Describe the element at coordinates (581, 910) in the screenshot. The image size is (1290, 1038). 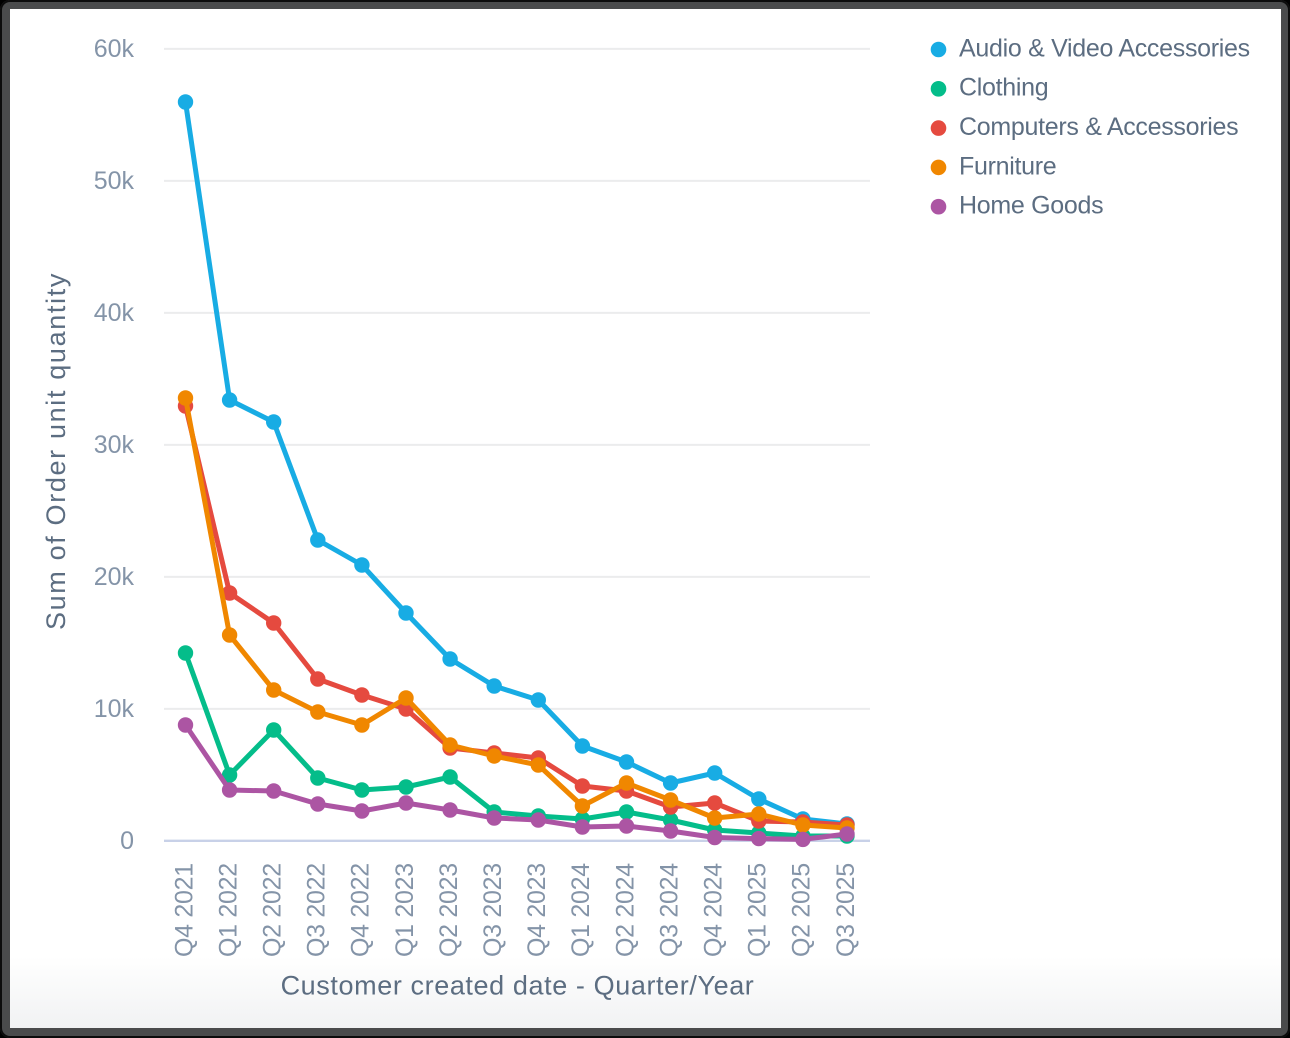
I see `svg-text: Q1 2024` at that location.